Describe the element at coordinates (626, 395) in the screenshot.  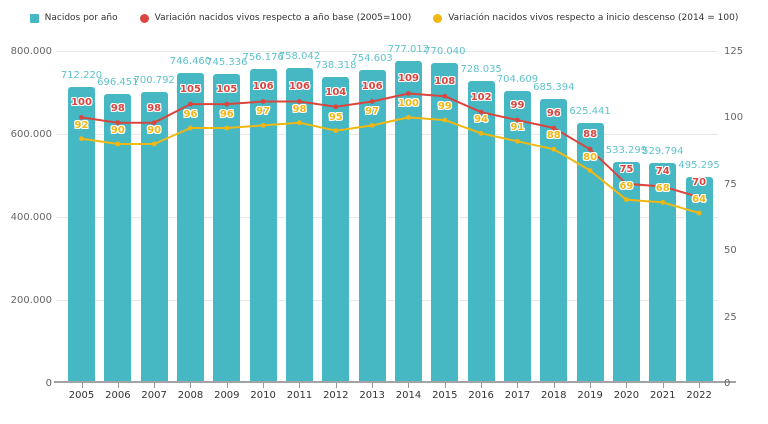
I see `x-axis-category-label: 2020` at that location.